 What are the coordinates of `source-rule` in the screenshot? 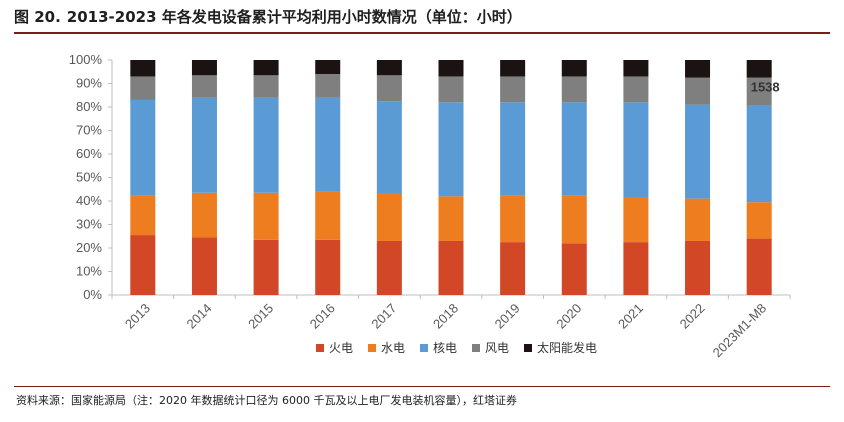 It's located at (422, 386).